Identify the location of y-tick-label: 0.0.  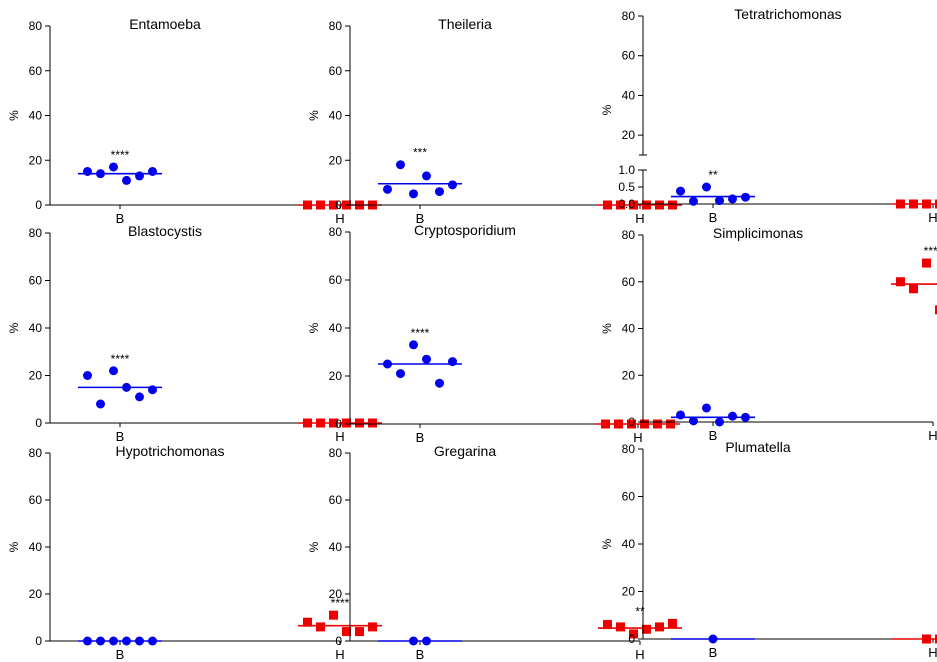
(626, 204).